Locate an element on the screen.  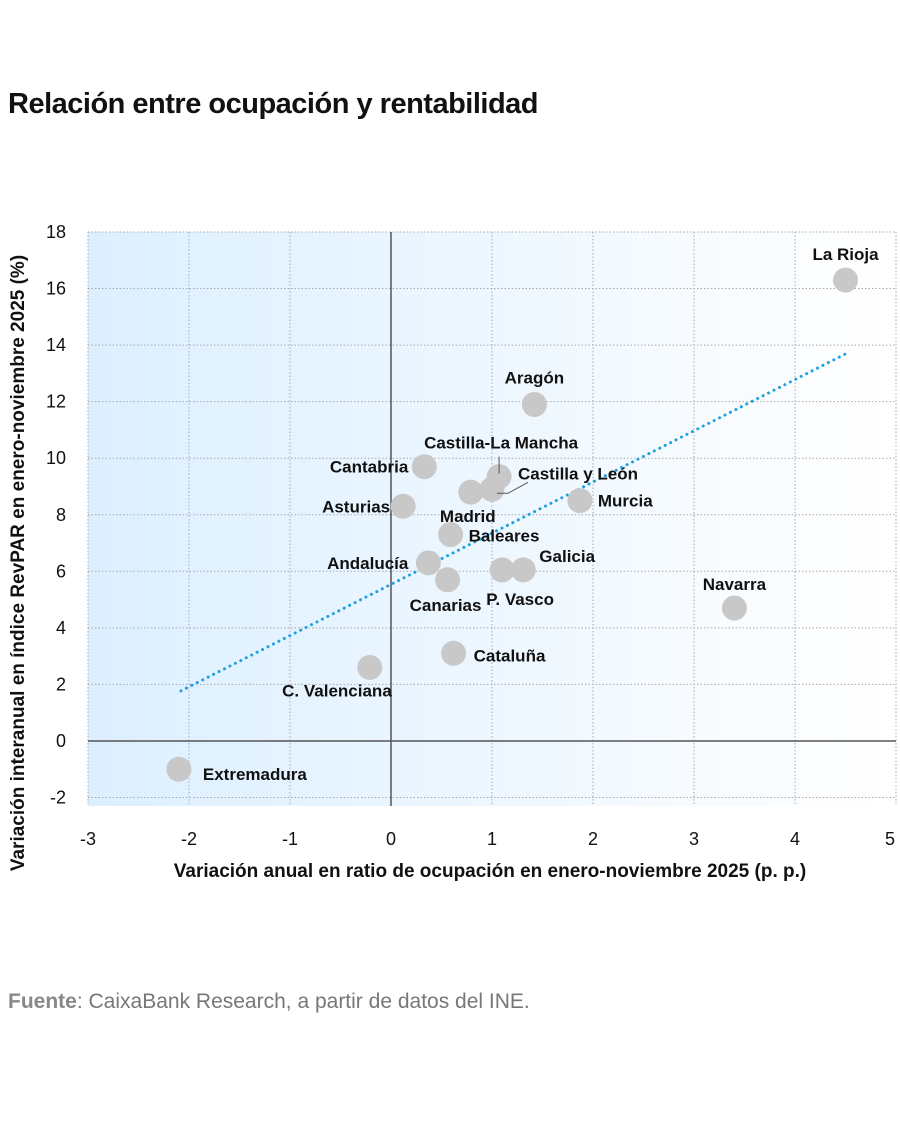
y-tick-label: 0 is located at coordinates (61, 741).